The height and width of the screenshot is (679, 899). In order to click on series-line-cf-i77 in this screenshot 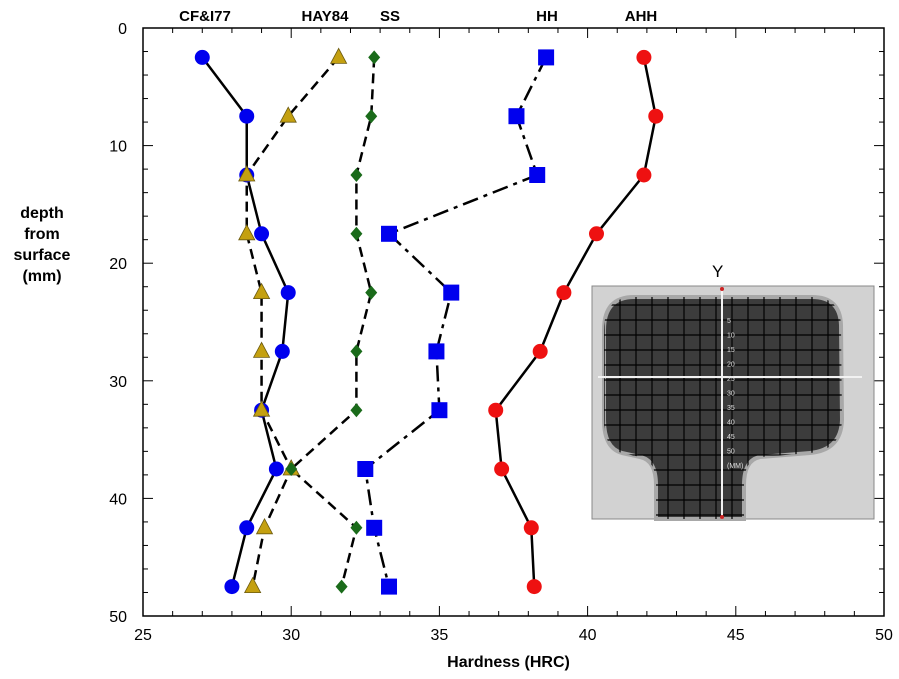, I will do `click(245, 321)`.